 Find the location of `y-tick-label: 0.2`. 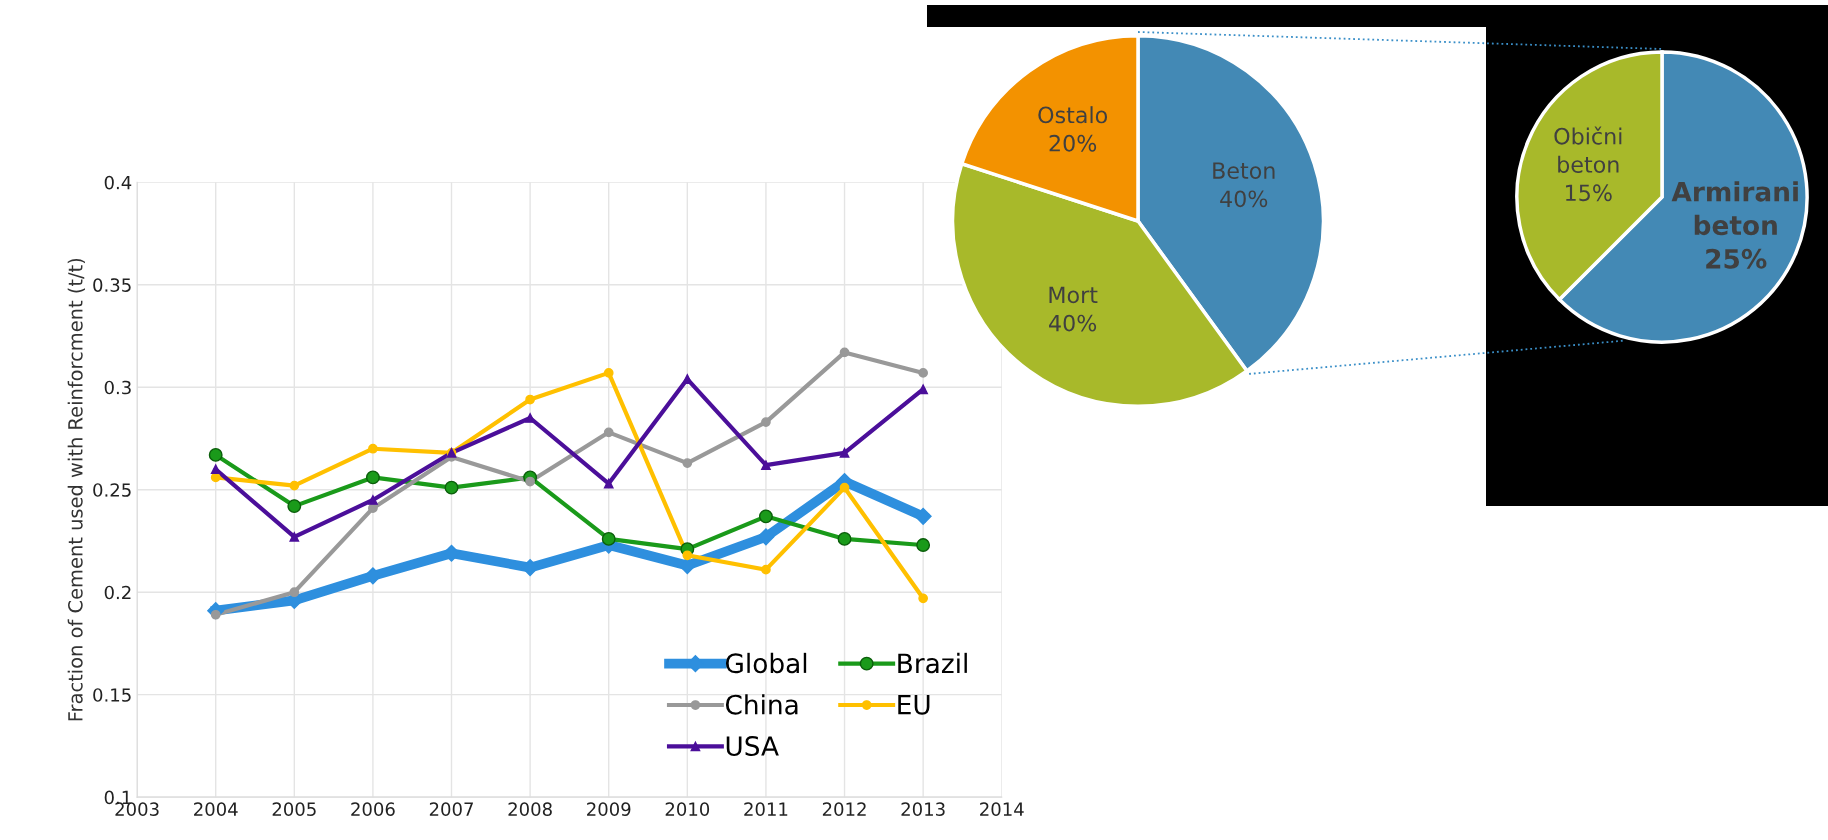

y-tick-label: 0.2 is located at coordinates (117, 592).